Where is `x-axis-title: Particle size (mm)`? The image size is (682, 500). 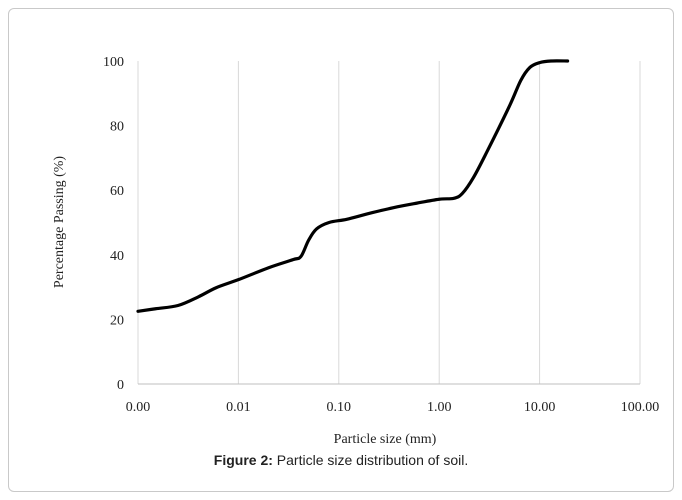
x-axis-title: Particle size (mm) is located at coordinates (385, 439).